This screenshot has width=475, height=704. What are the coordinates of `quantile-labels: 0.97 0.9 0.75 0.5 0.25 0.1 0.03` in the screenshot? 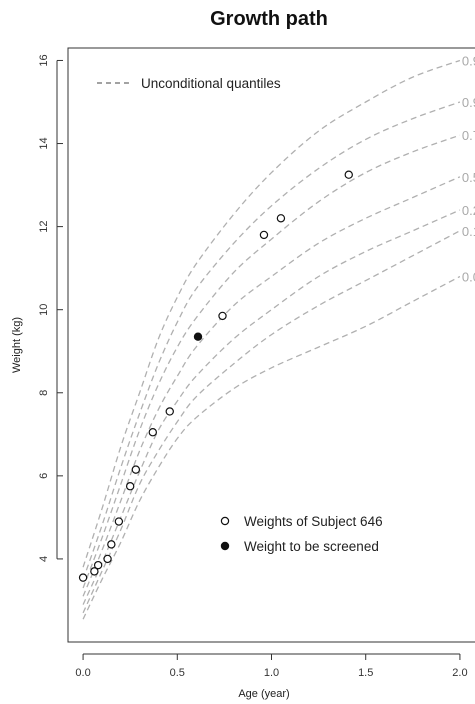 It's located at (468, 168).